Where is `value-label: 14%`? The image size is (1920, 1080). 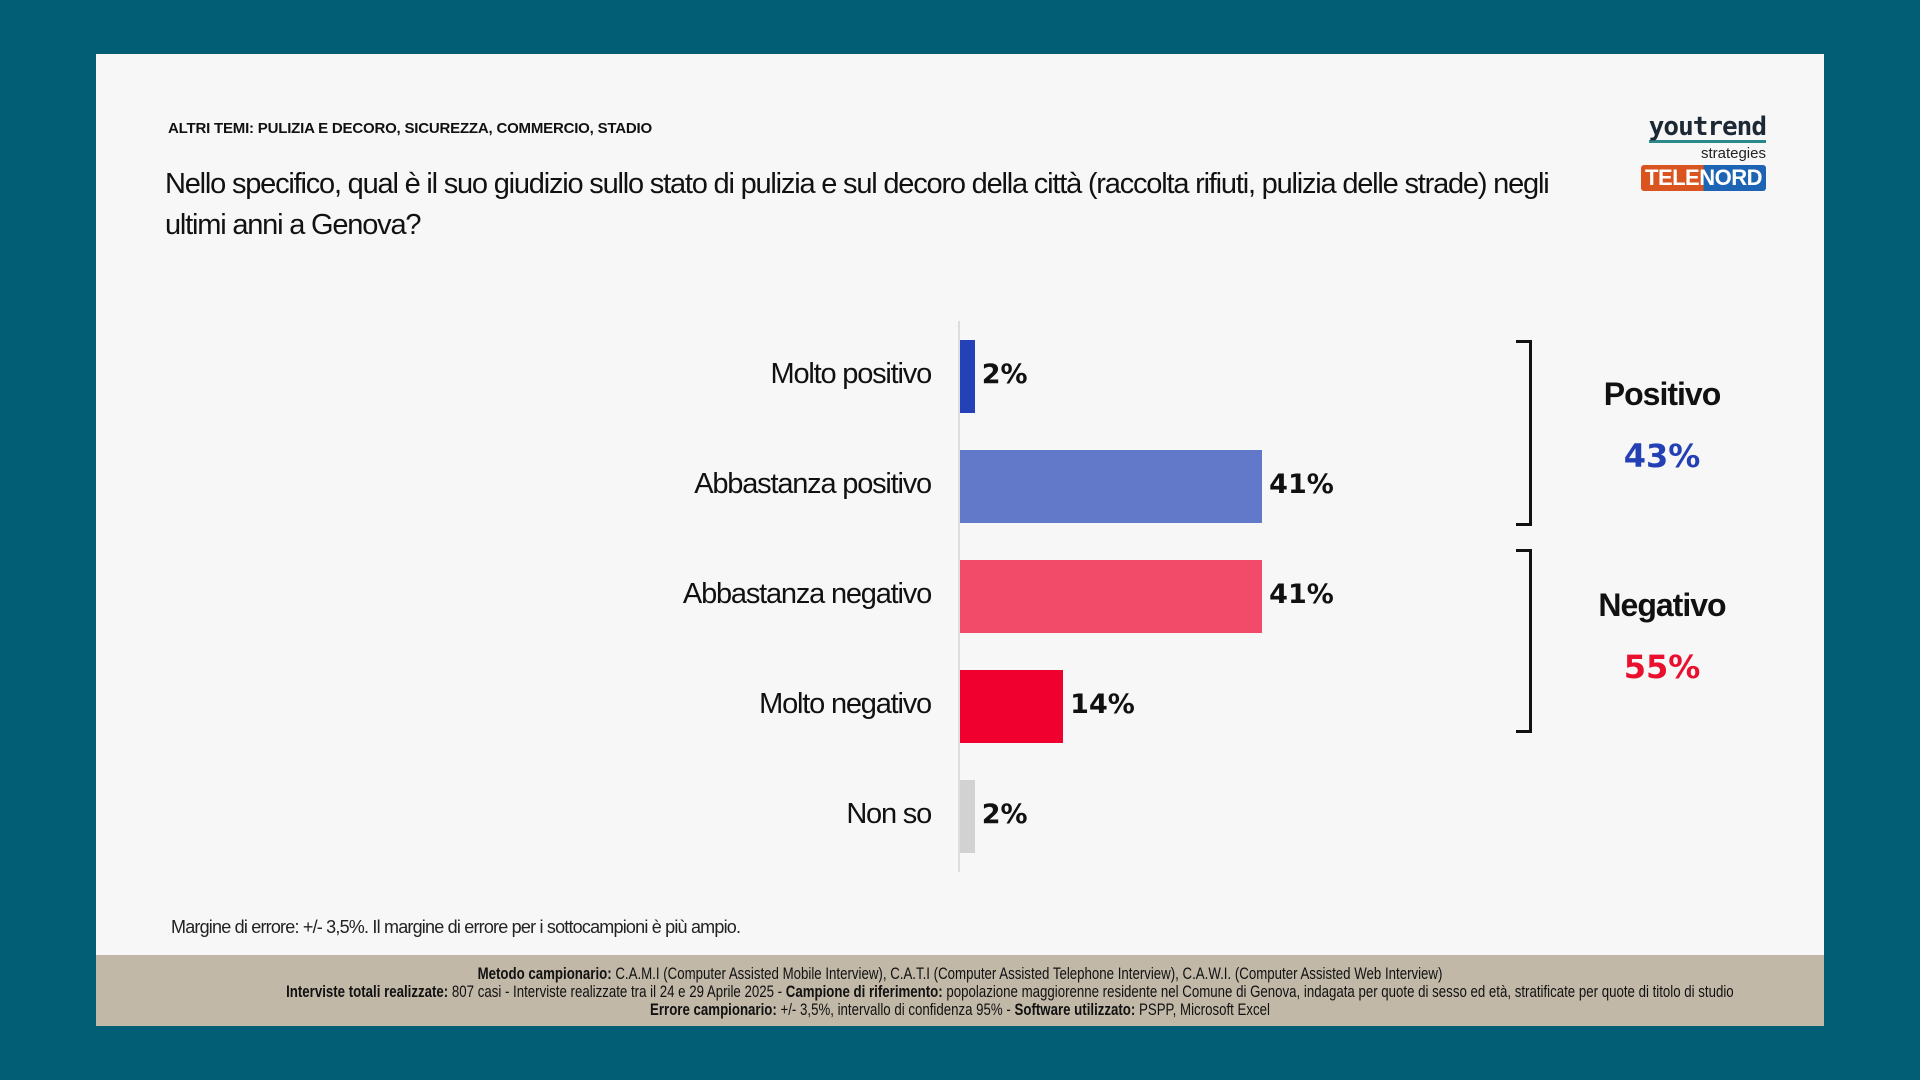 value-label: 14% is located at coordinates (1102, 704).